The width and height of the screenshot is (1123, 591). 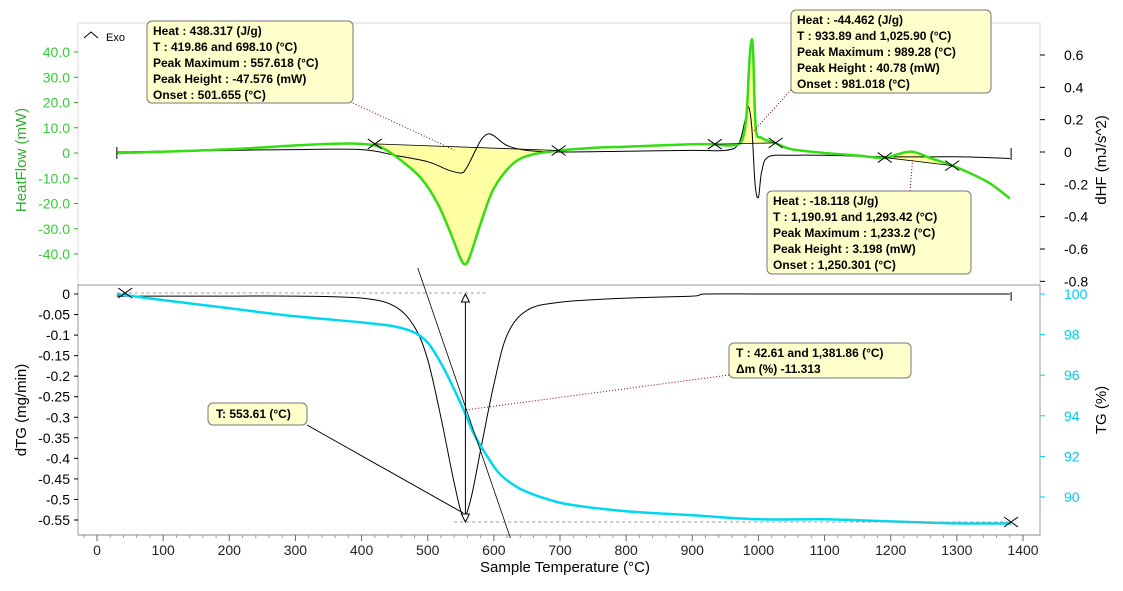 What do you see at coordinates (230, 550) in the screenshot?
I see `x-tick-label: 200` at bounding box center [230, 550].